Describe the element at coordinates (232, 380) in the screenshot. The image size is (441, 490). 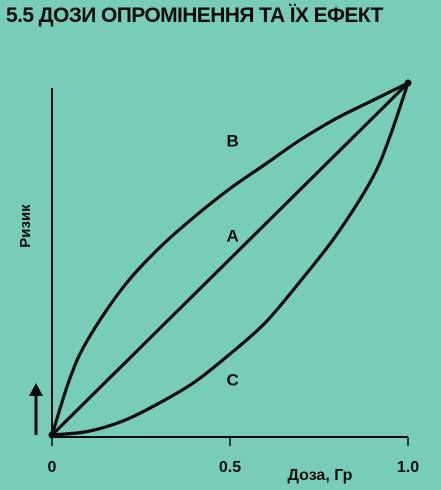
I see `series-label-c: C` at that location.